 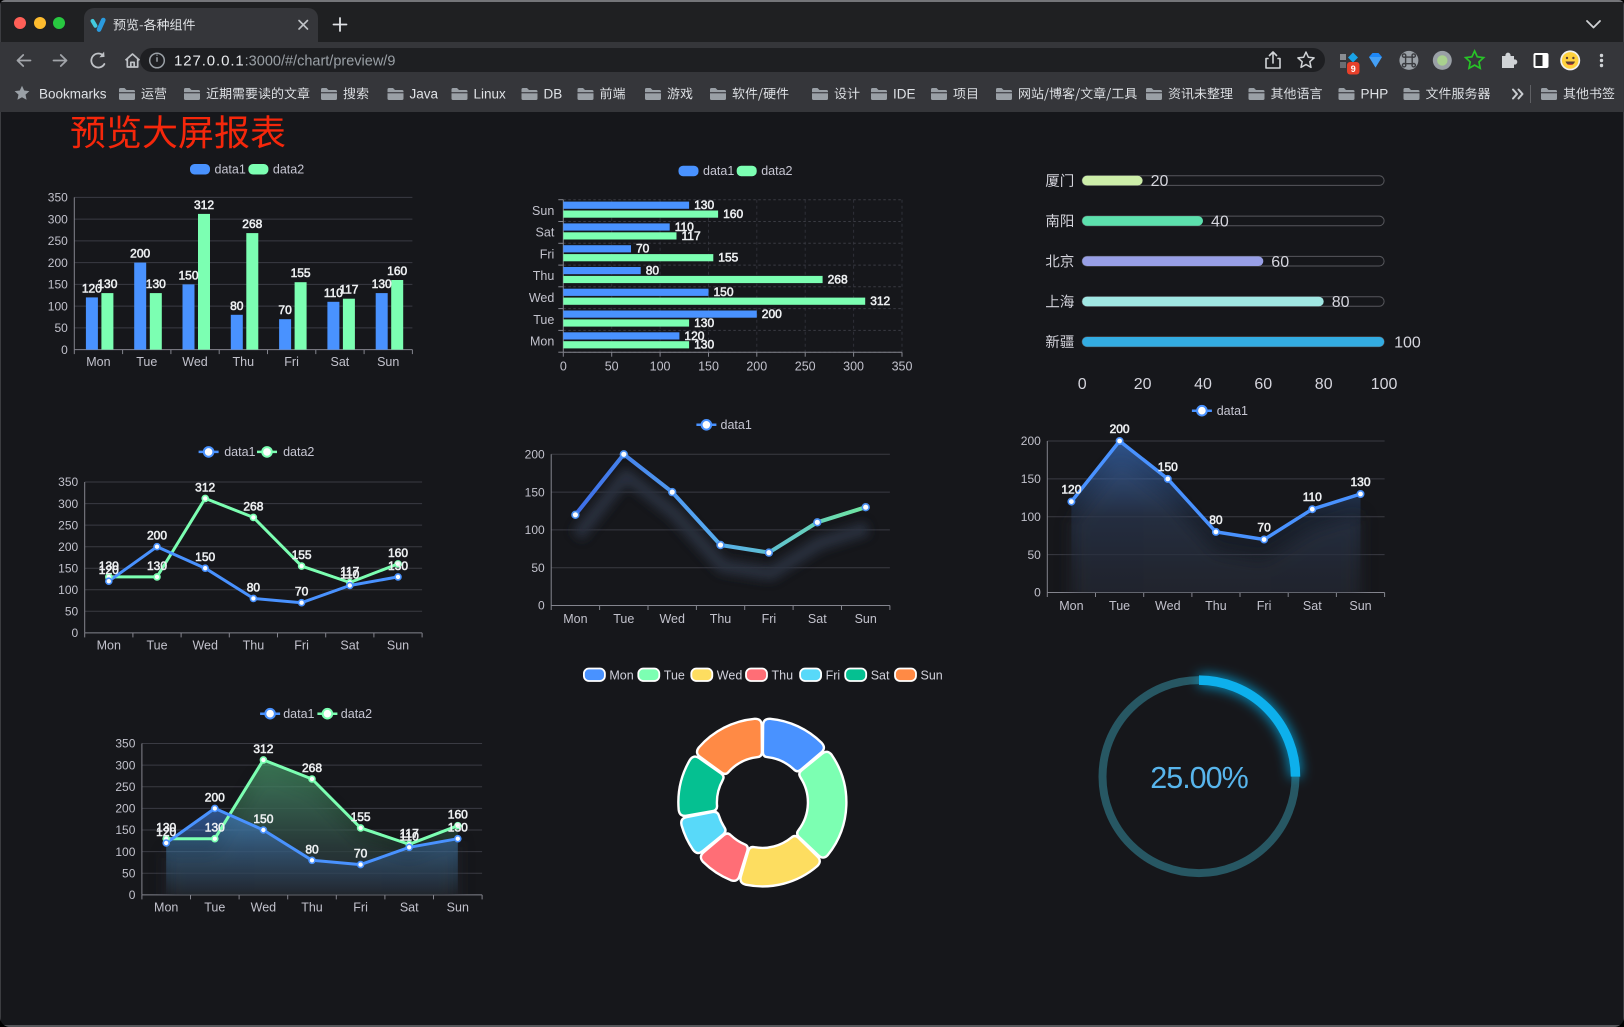 What do you see at coordinates (73, 94) in the screenshot?
I see `svg-text: Bookmarks` at bounding box center [73, 94].